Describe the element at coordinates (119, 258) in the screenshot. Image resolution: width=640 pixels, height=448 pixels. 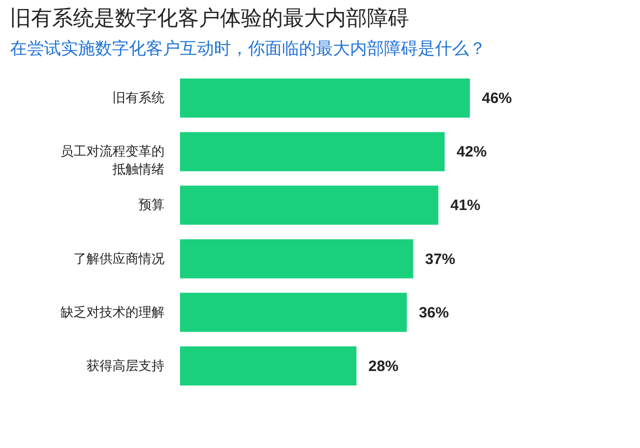
I see `y-tick-label: 了解供应商情况` at that location.